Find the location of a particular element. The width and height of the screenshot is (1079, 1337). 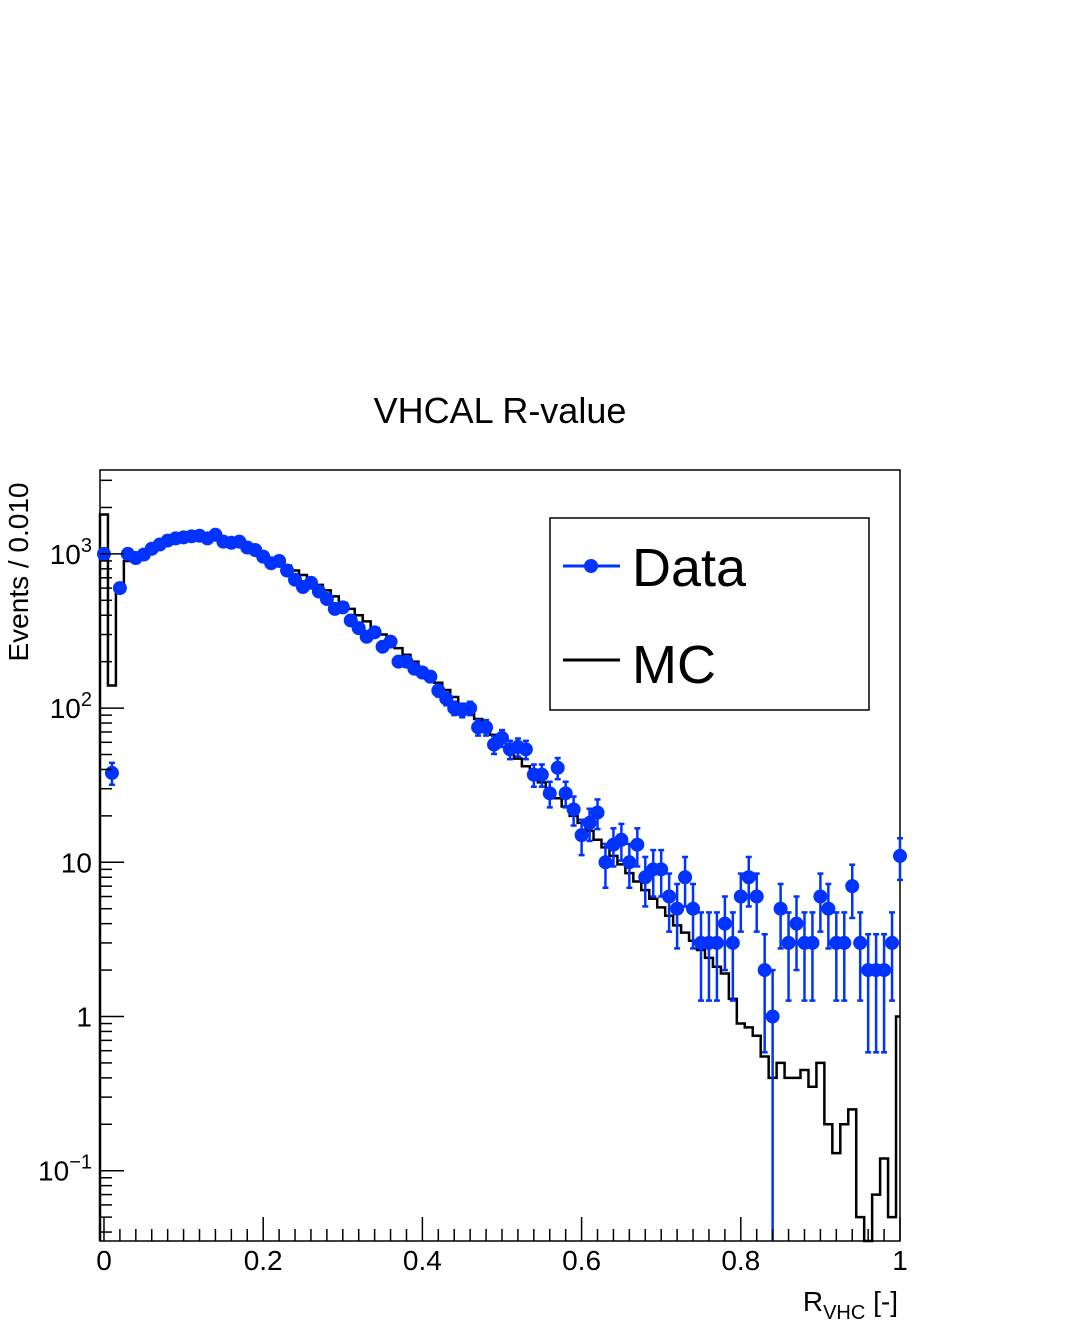

x-axis-label: RVHC [-] is located at coordinates (850, 1305).